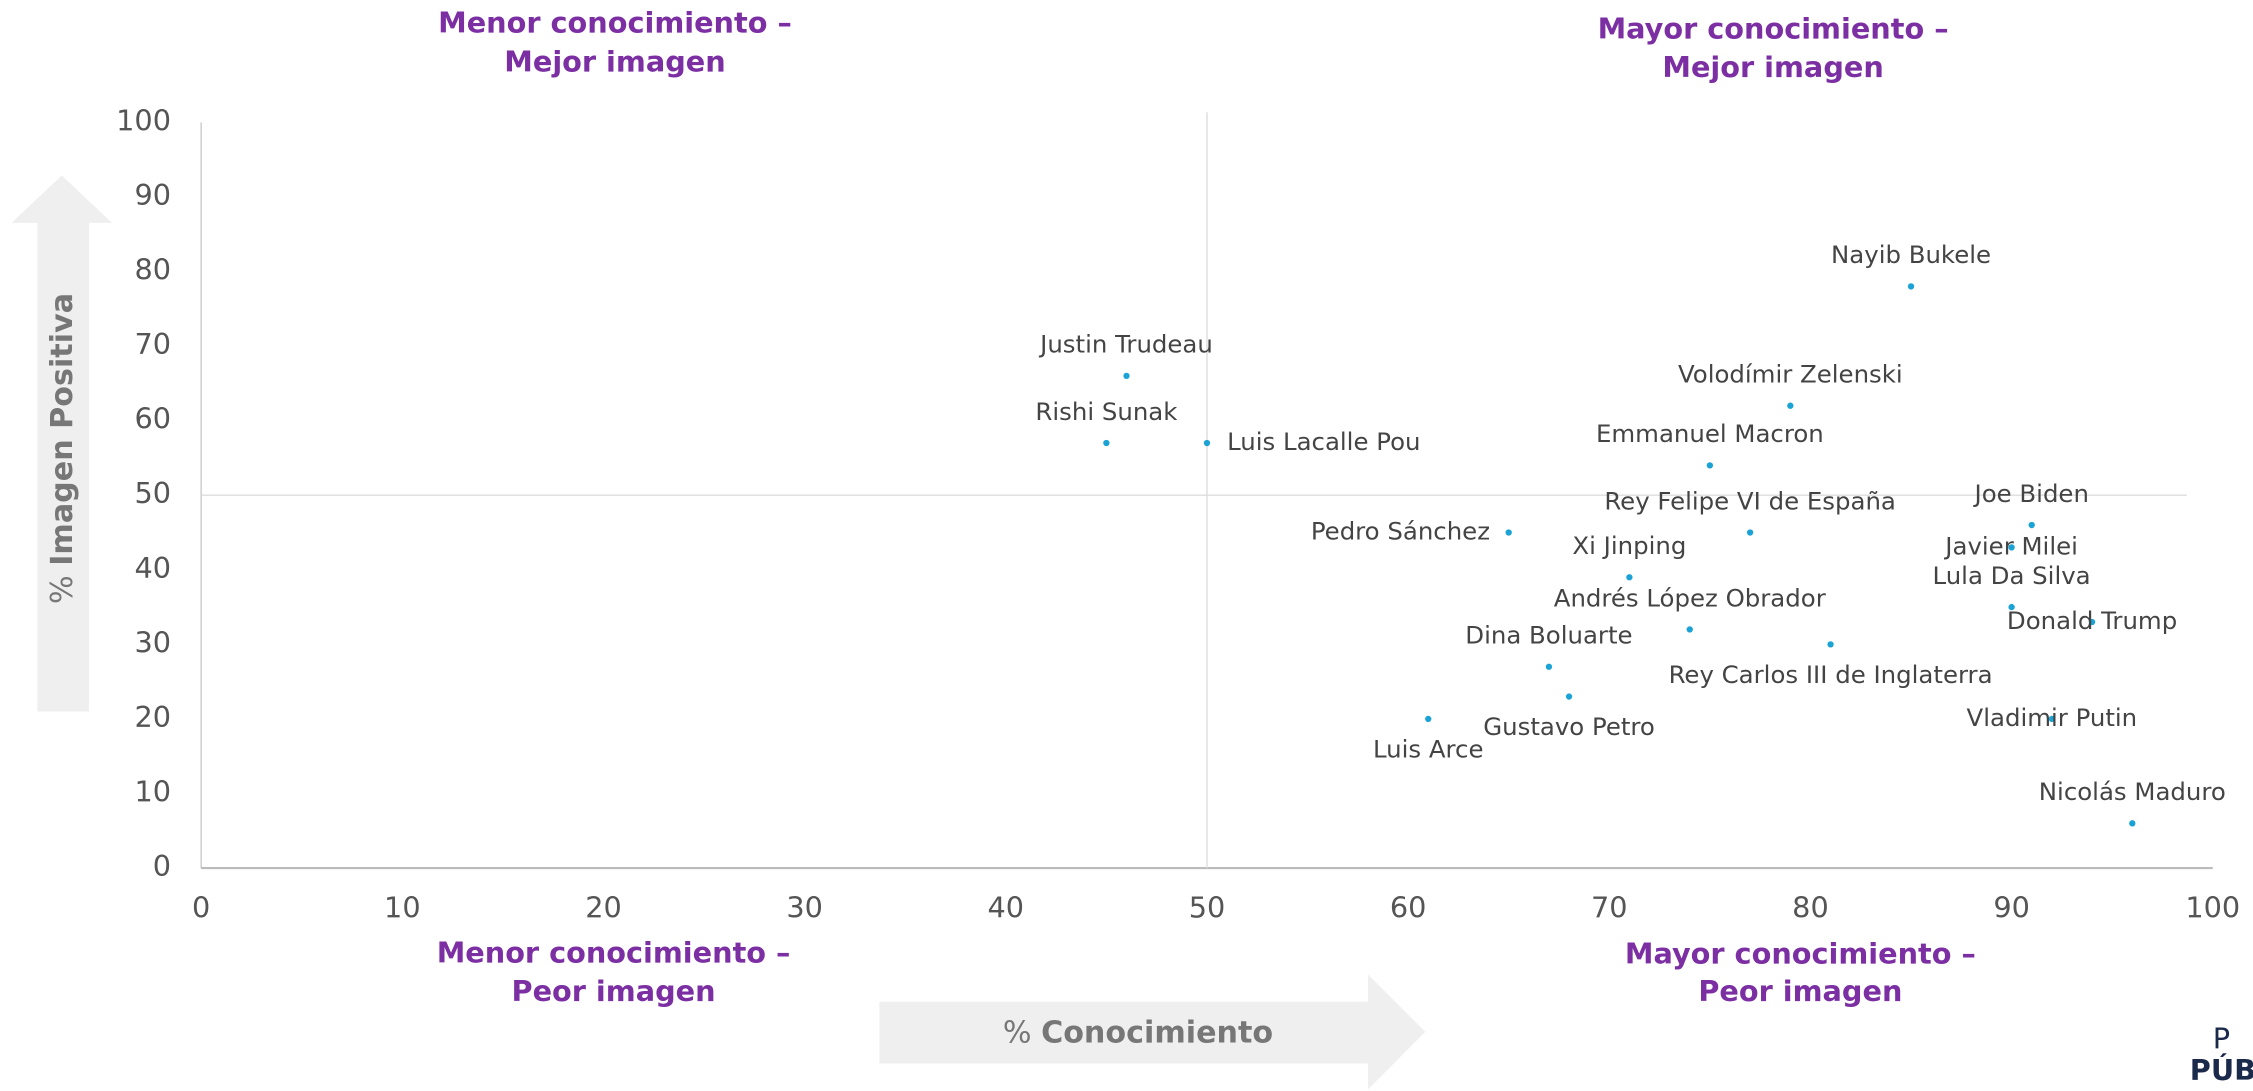  What do you see at coordinates (152, 269) in the screenshot?
I see `y-tick-label: 80` at bounding box center [152, 269].